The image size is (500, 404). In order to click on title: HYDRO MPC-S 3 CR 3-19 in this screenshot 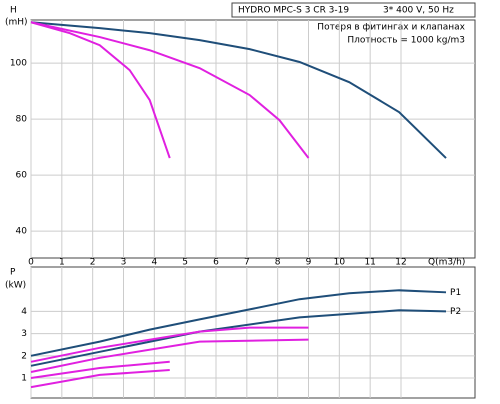, I will do `click(293, 11)`.